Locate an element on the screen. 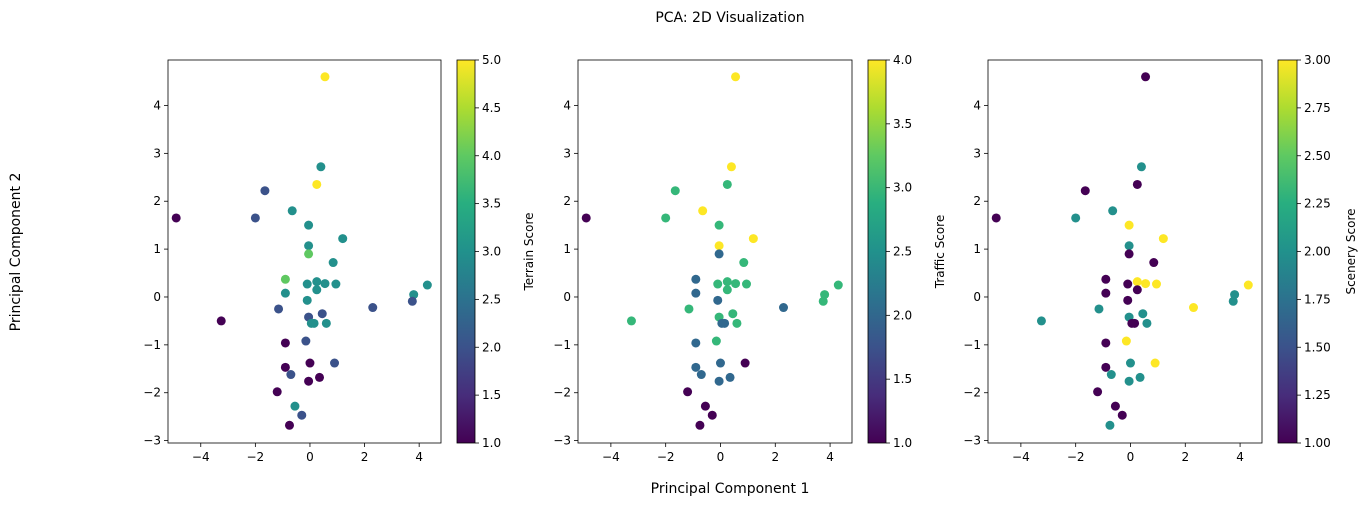 The height and width of the screenshot is (509, 1368). colorbar-label: Traffic Score is located at coordinates (940, 252).